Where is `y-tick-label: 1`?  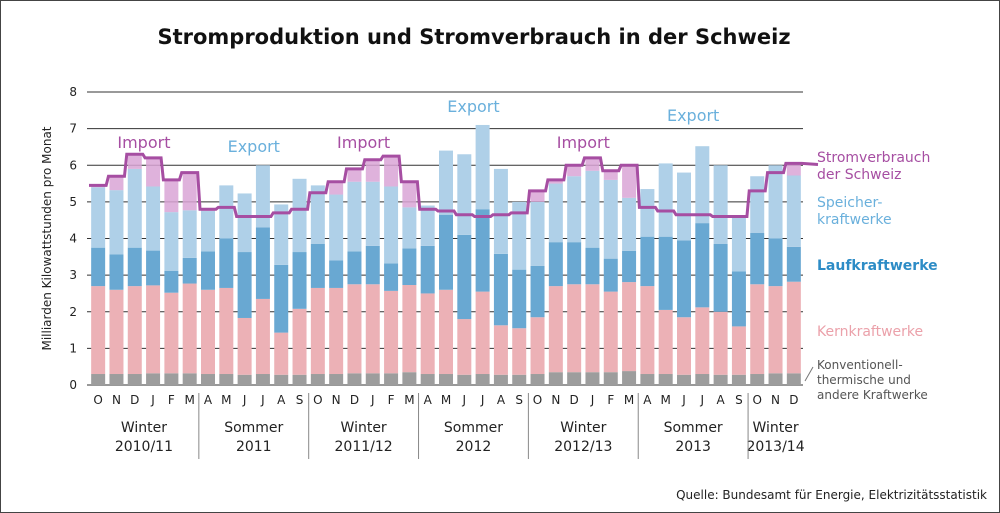 y-tick-label: 1 is located at coordinates (73, 348).